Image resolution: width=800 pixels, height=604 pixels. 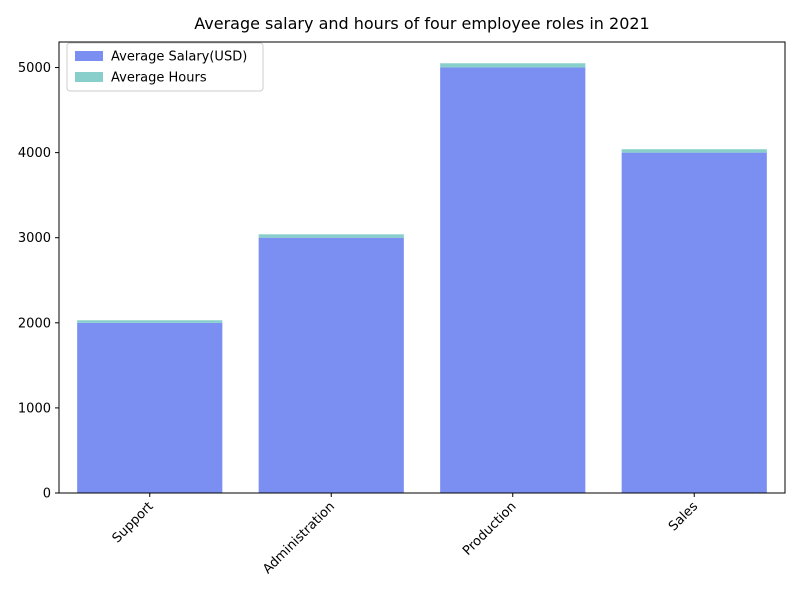 What do you see at coordinates (133, 522) in the screenshot?
I see `x-tick-label: Support` at bounding box center [133, 522].